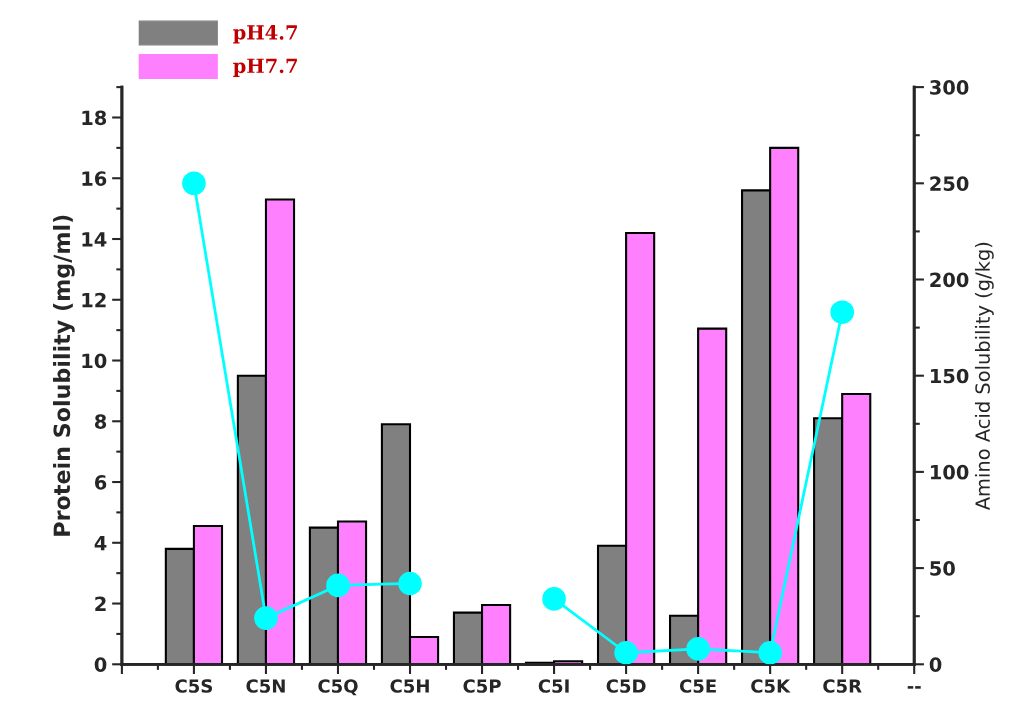  What do you see at coordinates (194, 686) in the screenshot?
I see `x-tick-label: C5S` at bounding box center [194, 686].